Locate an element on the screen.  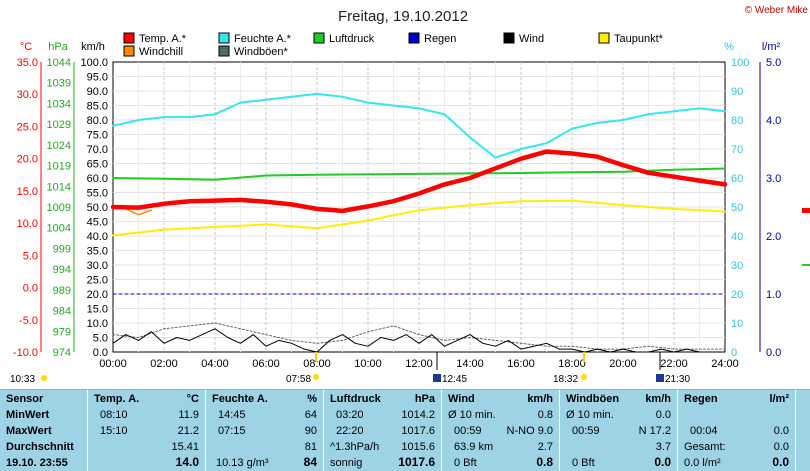
event-markers: 10:33 07:58 12:45 18:32 21:30 is located at coordinates (350, 368).